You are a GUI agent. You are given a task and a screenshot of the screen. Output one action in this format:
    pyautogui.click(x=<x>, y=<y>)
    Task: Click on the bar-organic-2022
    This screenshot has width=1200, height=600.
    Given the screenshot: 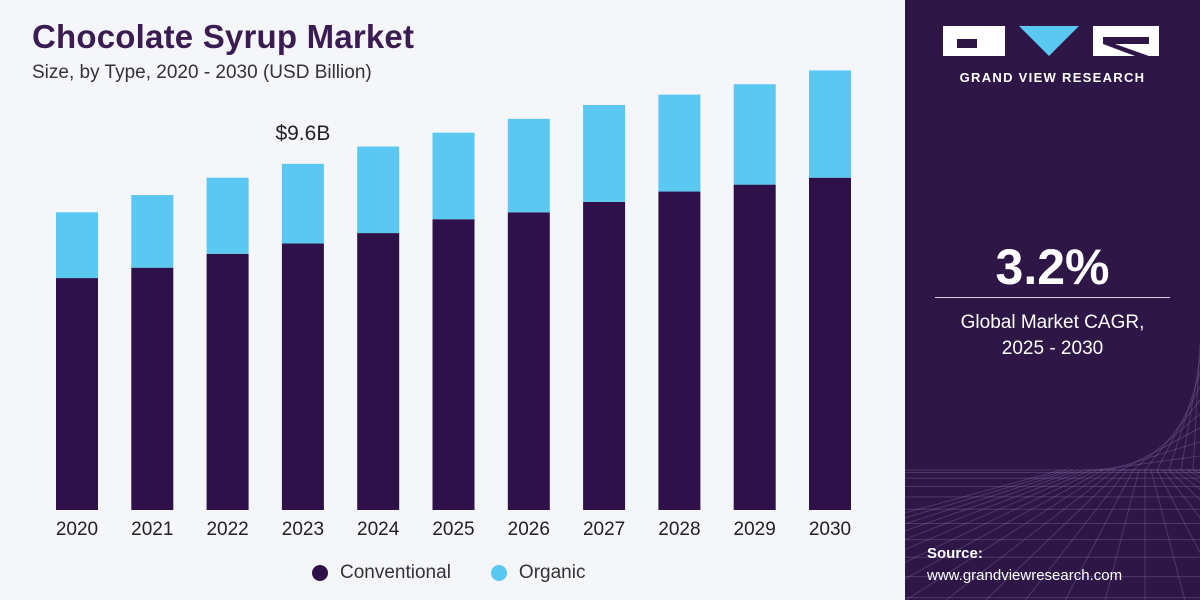 What is the action you would take?
    pyautogui.click(x=227, y=215)
    